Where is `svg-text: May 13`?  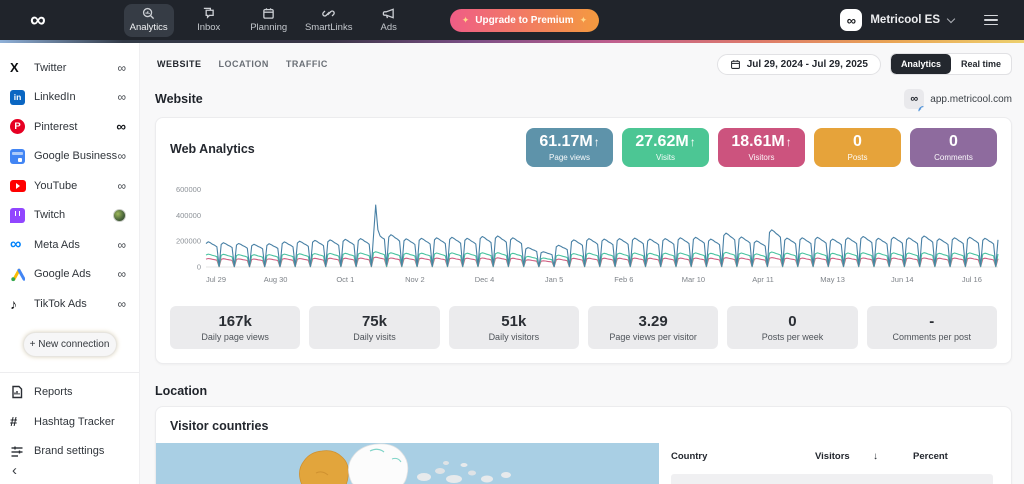
svg-text: May 13 is located at coordinates (832, 279).